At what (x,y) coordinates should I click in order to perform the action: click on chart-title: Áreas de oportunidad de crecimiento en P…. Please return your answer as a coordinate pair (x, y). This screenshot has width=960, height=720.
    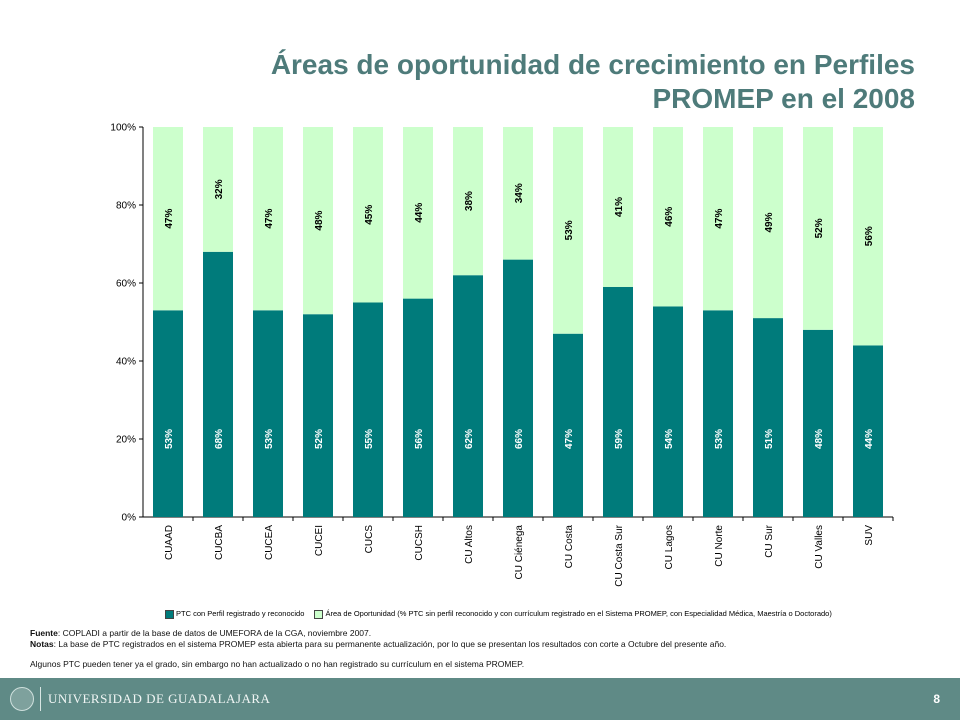
    Looking at the image, I should click on (517, 82).